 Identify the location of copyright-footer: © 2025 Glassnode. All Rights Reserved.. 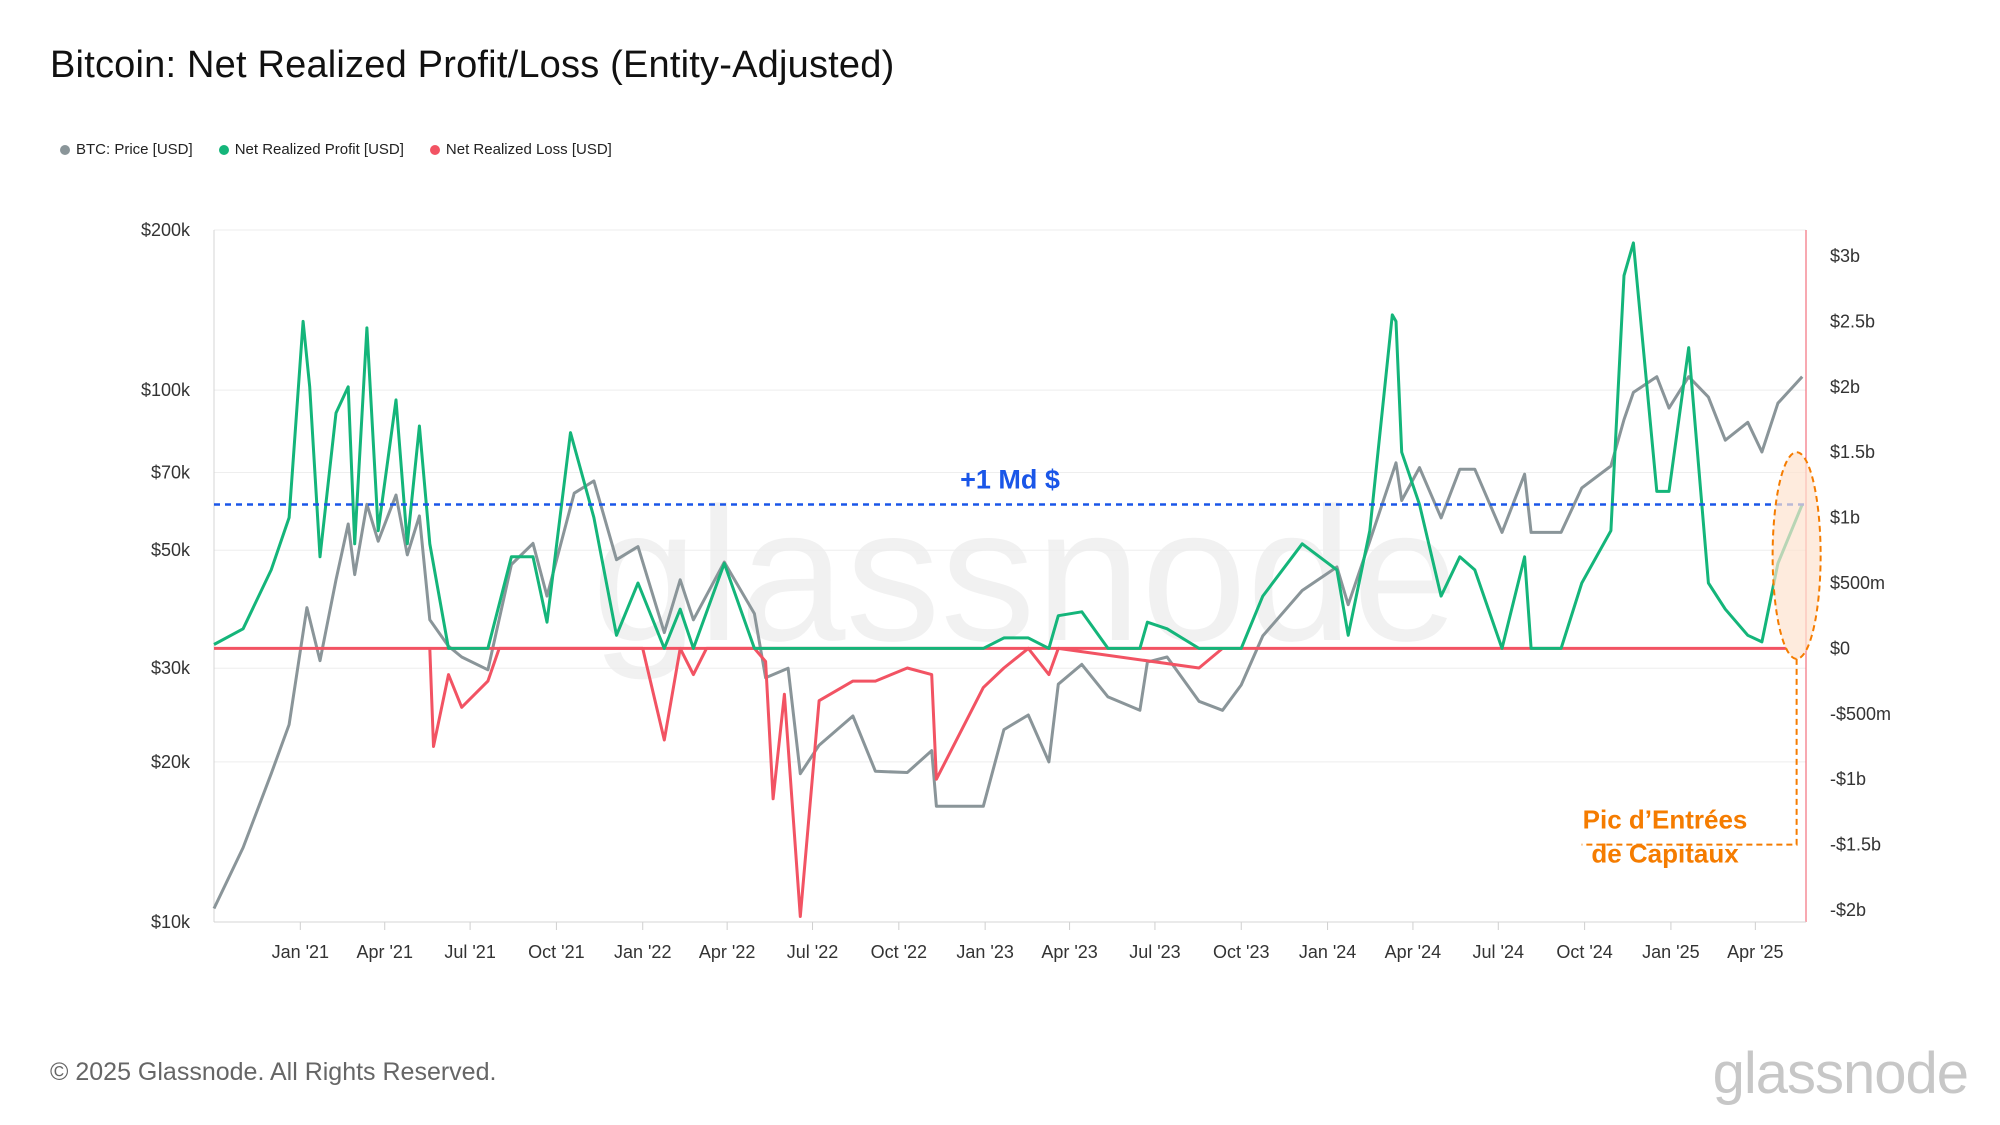
(273, 1072).